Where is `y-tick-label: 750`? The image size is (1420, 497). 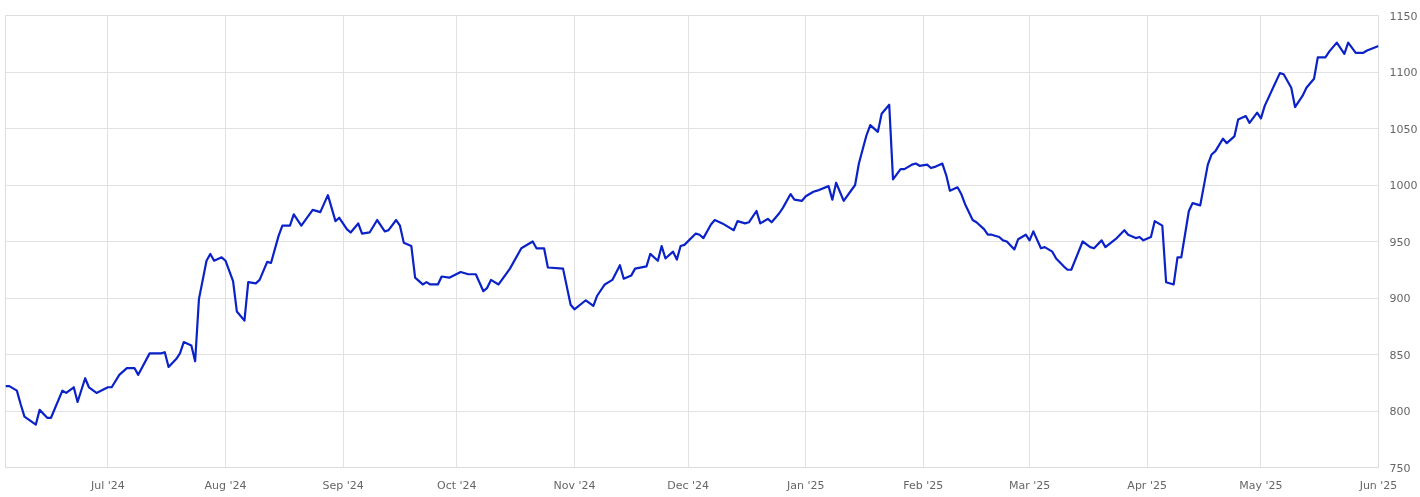 y-tick-label: 750 is located at coordinates (1400, 468).